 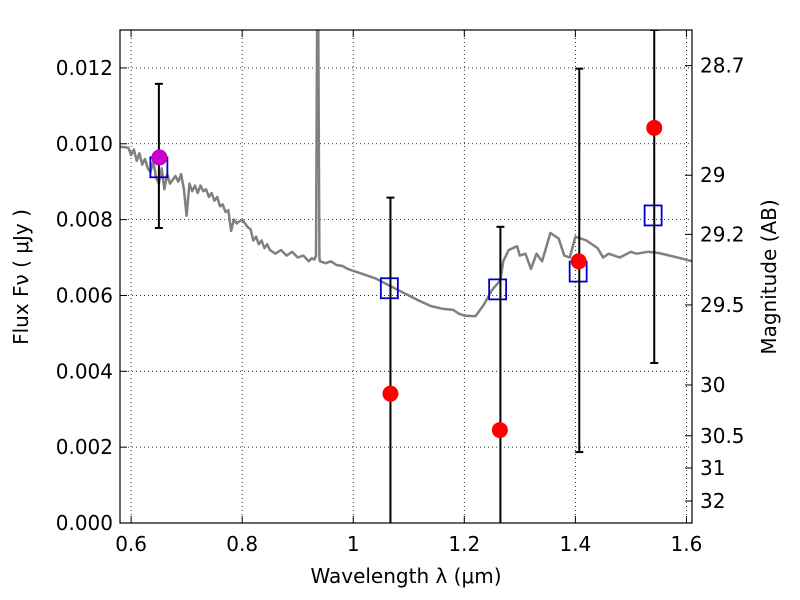 I want to click on x-tick-label: 1.2, so click(x=464, y=544).